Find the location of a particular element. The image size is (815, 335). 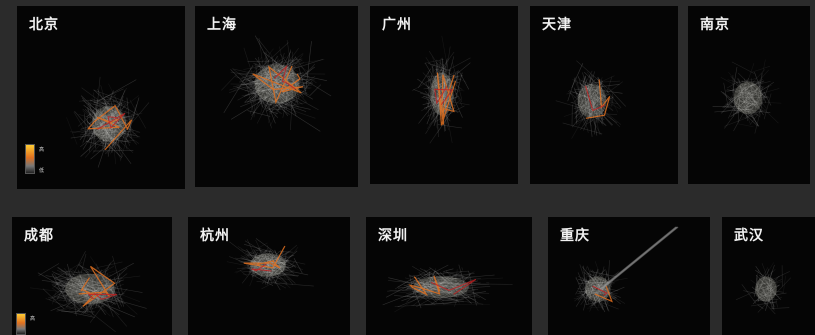

panel-title-shenzhen: 深圳 is located at coordinates (393, 236).